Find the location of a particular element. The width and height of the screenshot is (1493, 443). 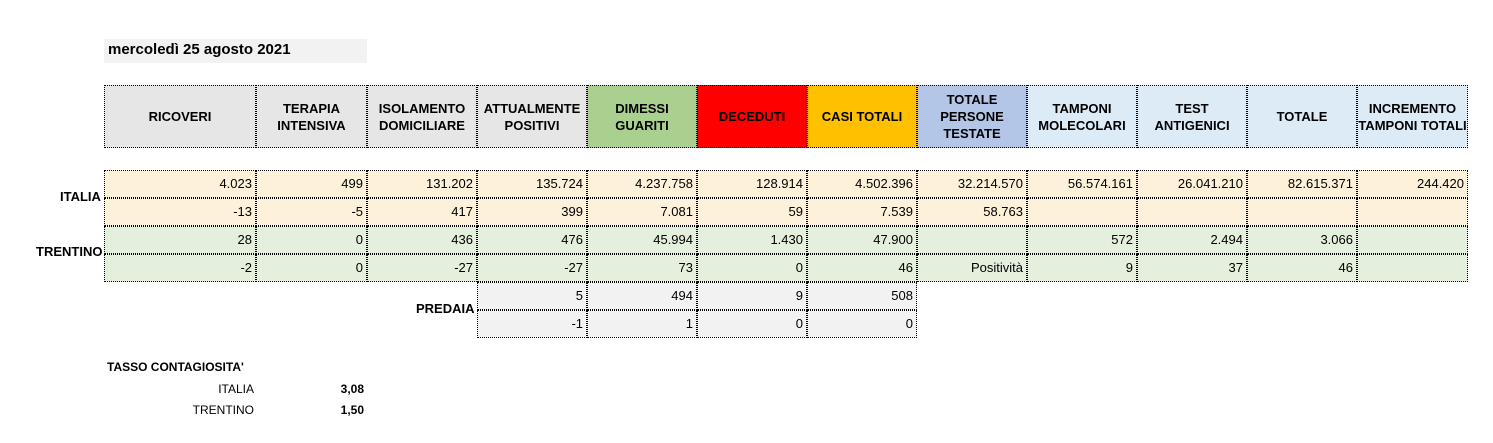

italia-row1-cell: 244.420 is located at coordinates (1412, 184).